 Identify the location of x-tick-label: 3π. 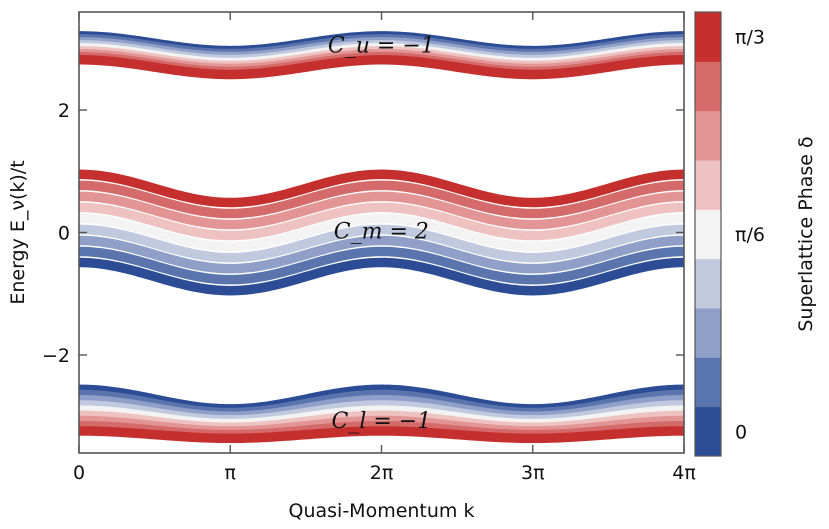
(533, 473).